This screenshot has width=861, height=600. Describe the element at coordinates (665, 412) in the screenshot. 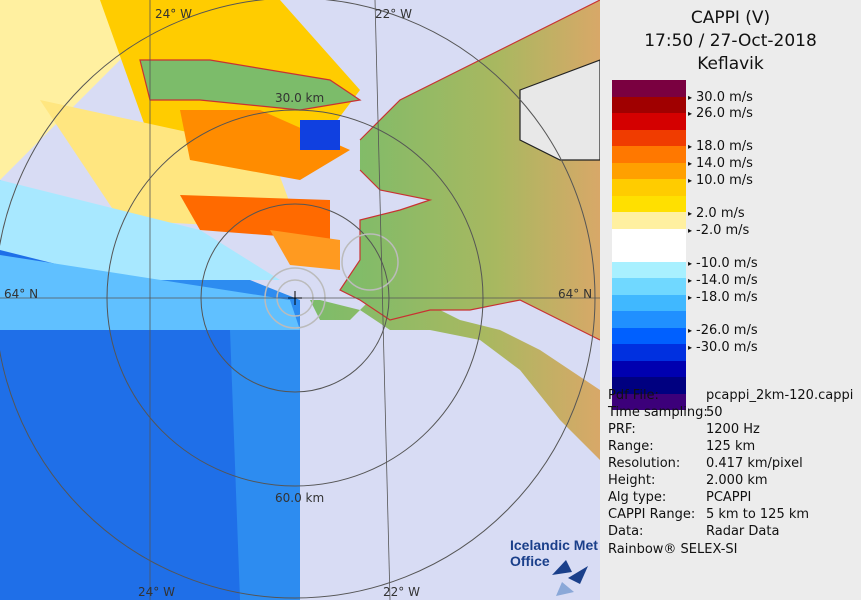

I see `info-row-time-sampling: Time sampling:50` at that location.